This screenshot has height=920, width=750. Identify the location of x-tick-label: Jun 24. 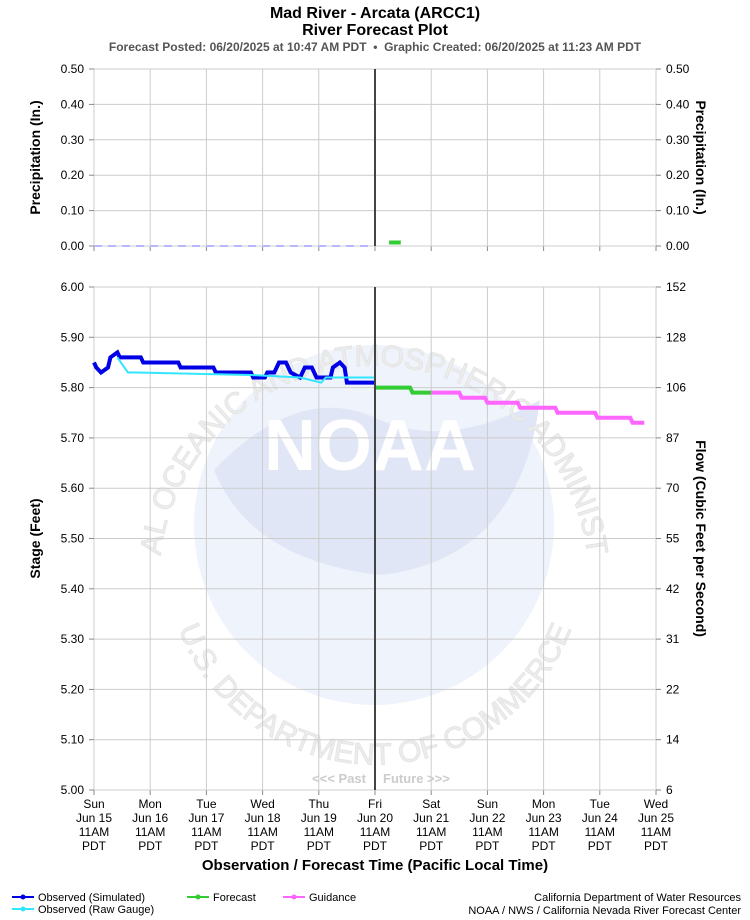
(600, 818).